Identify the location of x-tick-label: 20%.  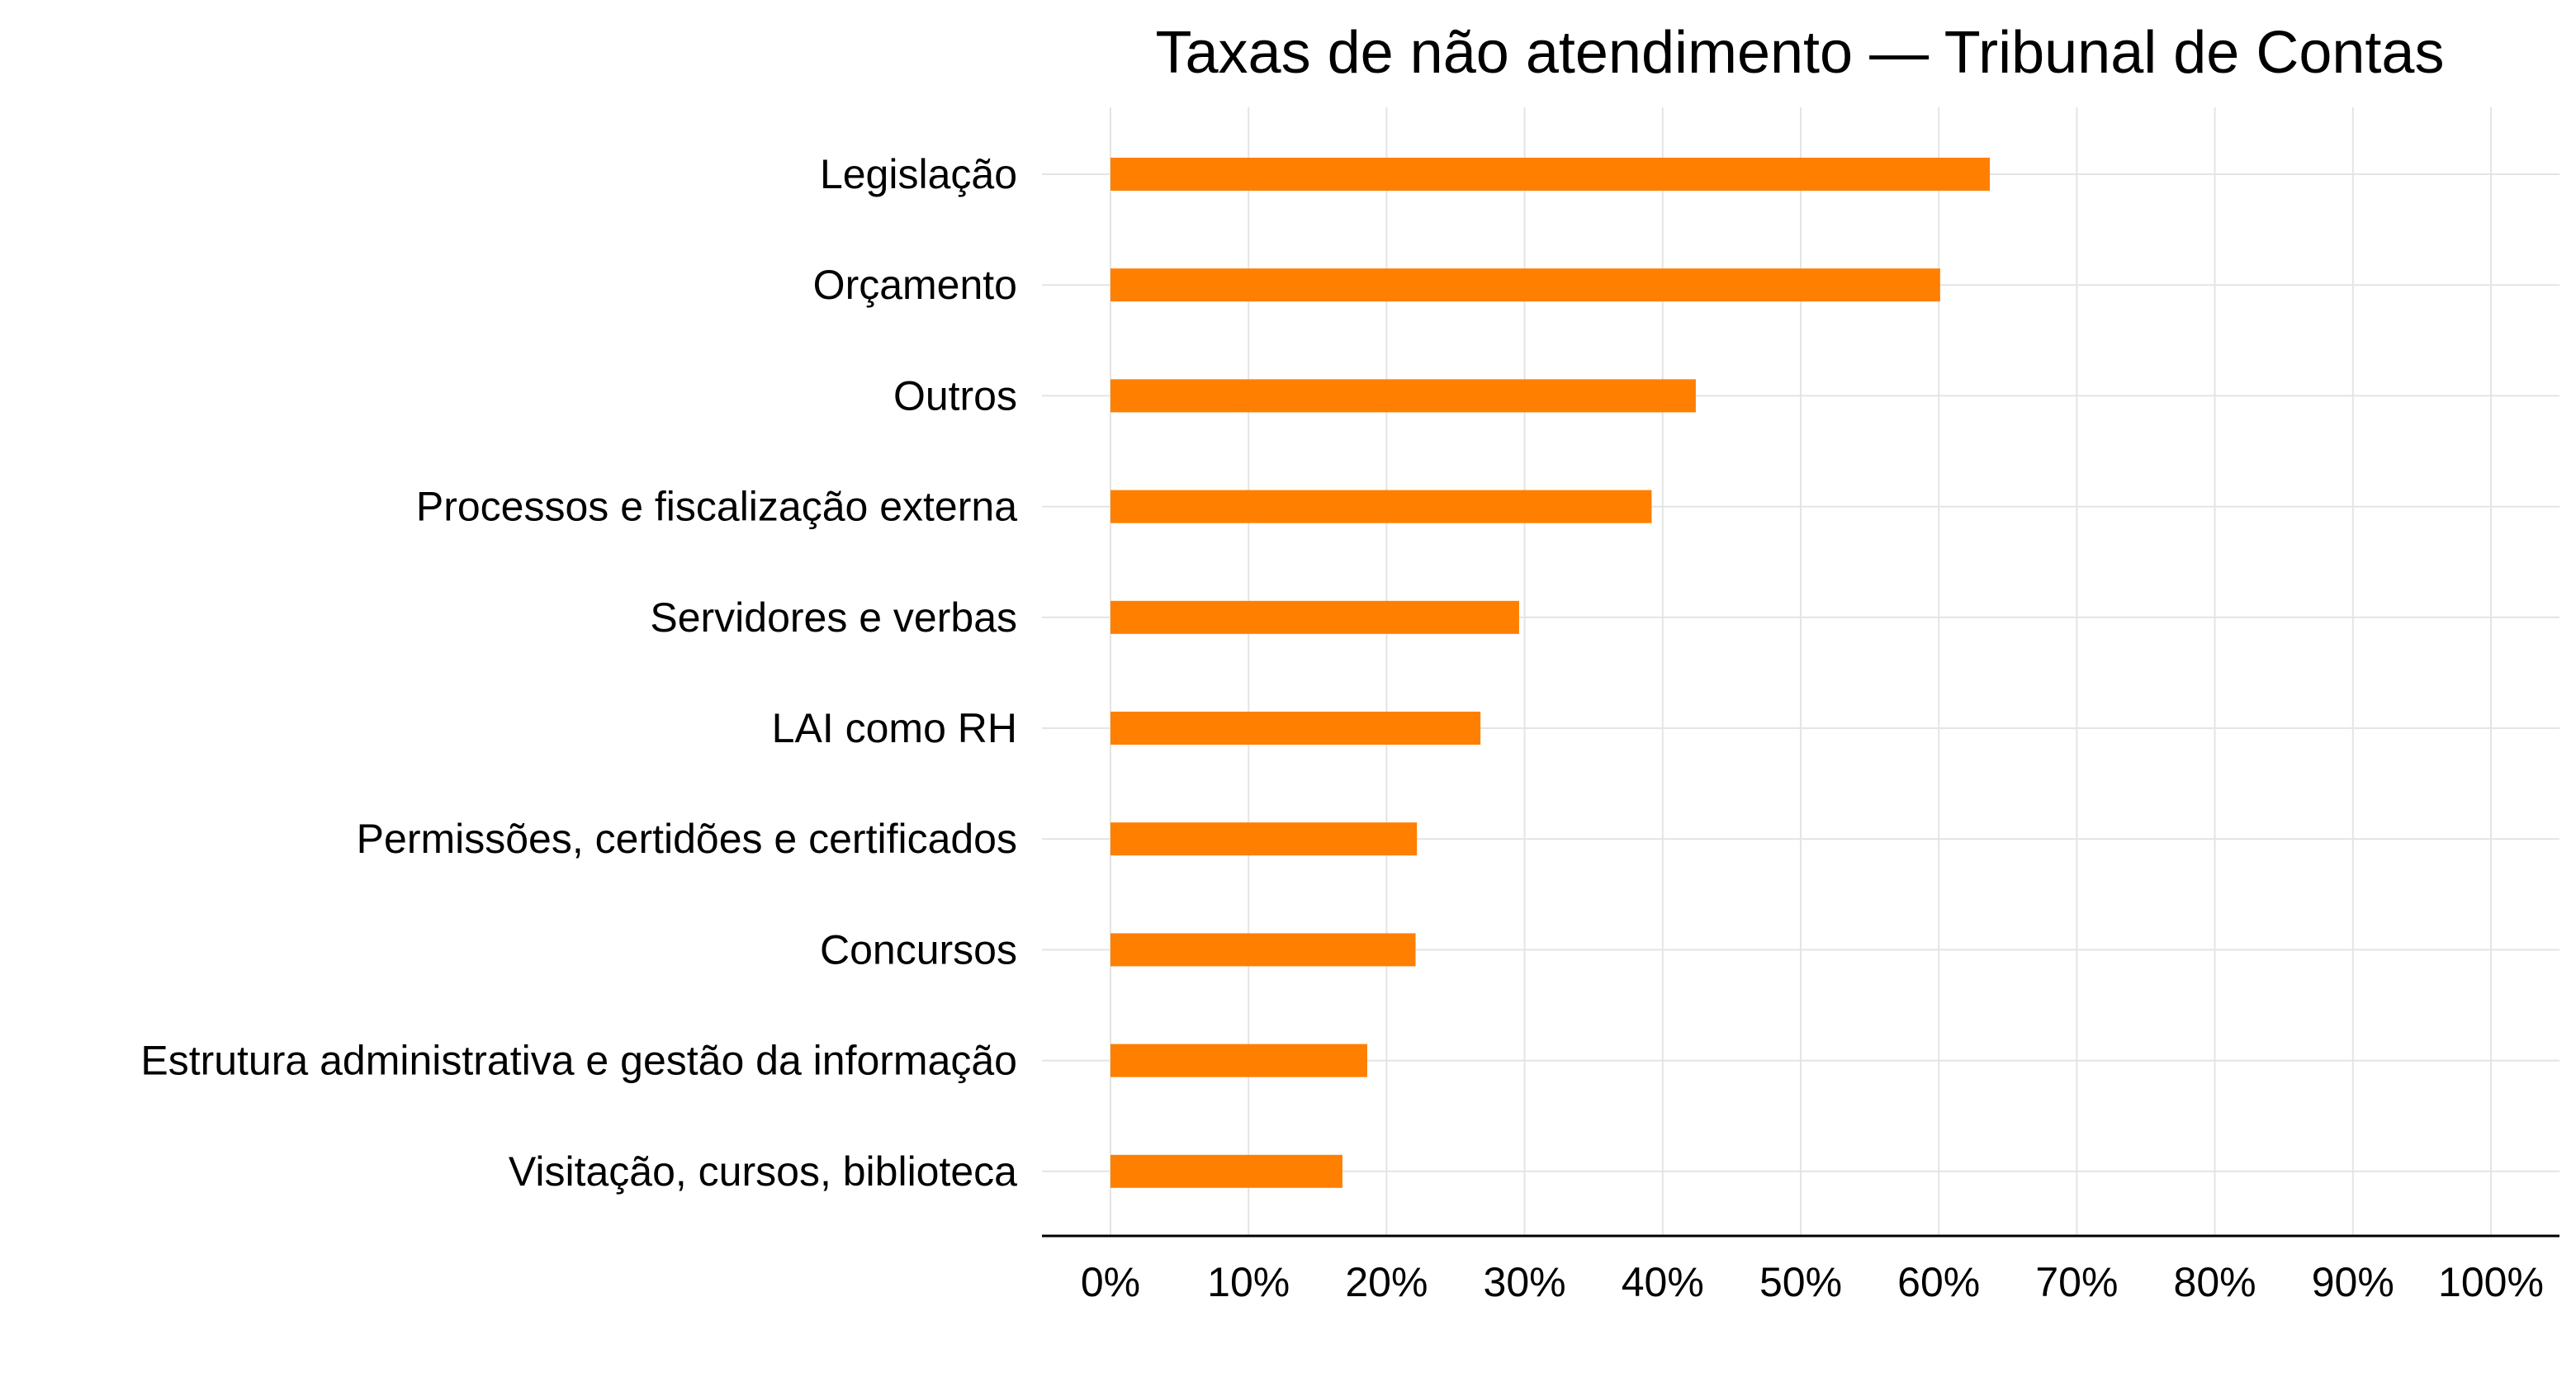
(1386, 1282).